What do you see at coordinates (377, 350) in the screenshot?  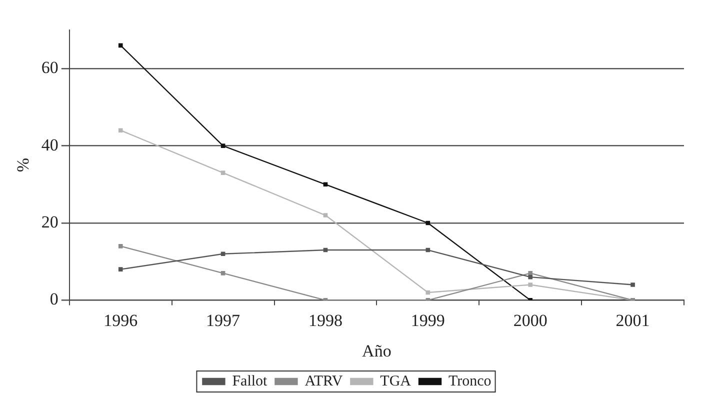 I see `x-axis-title: Año` at bounding box center [377, 350].